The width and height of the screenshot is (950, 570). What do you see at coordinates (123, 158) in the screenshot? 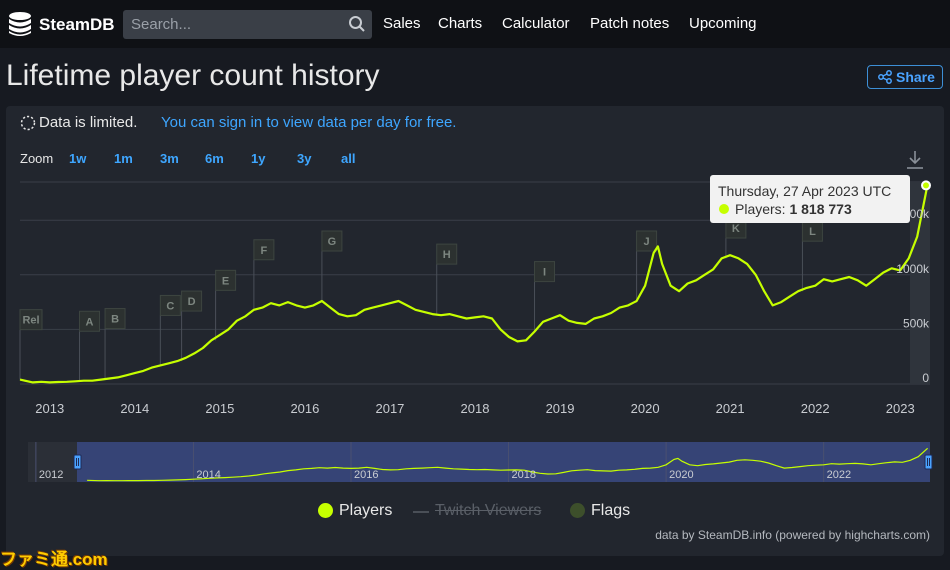
I see `zoom-1m-button: 1m` at bounding box center [123, 158].